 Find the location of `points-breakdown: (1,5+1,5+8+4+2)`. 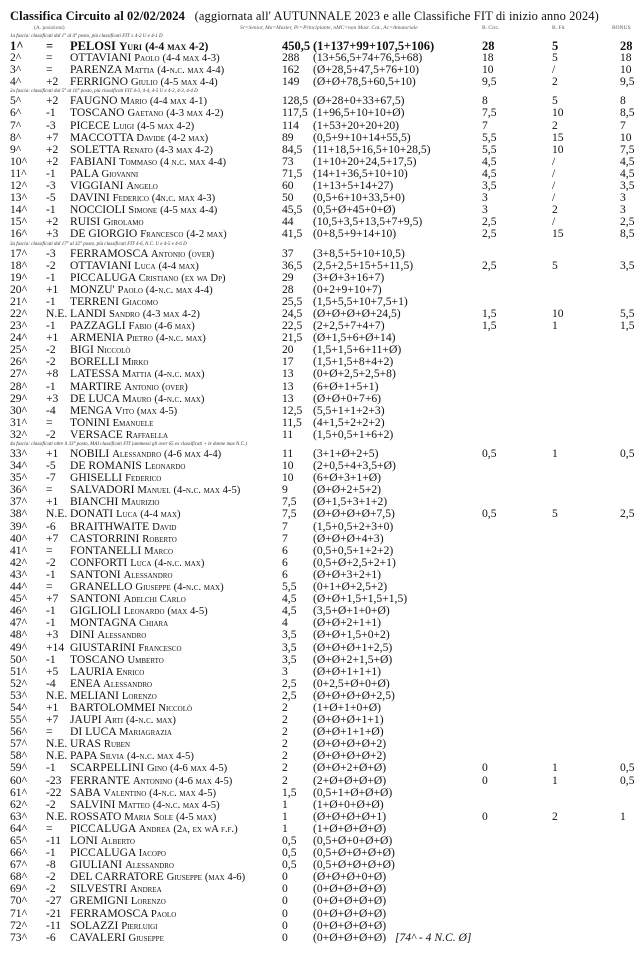

points-breakdown: (1,5+1,5+8+4+2) is located at coordinates (353, 362).